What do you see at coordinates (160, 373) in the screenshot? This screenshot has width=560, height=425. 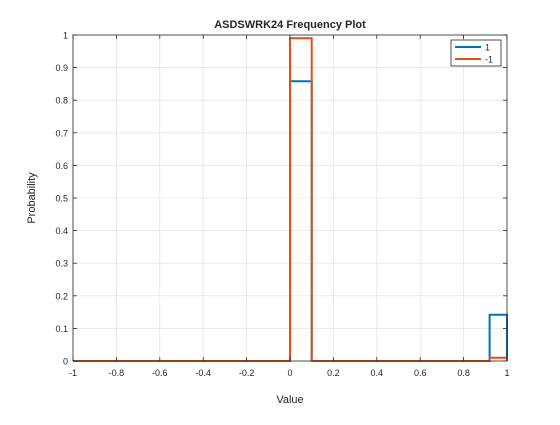 I see `x-tick-label: -0.6` at bounding box center [160, 373].